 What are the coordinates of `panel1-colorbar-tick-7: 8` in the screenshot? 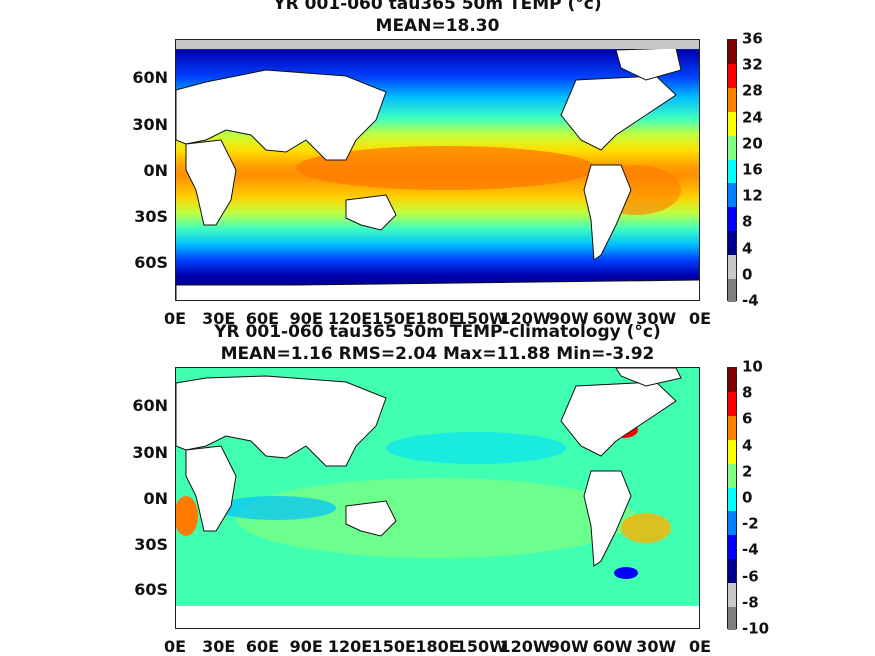 It's located at (747, 221).